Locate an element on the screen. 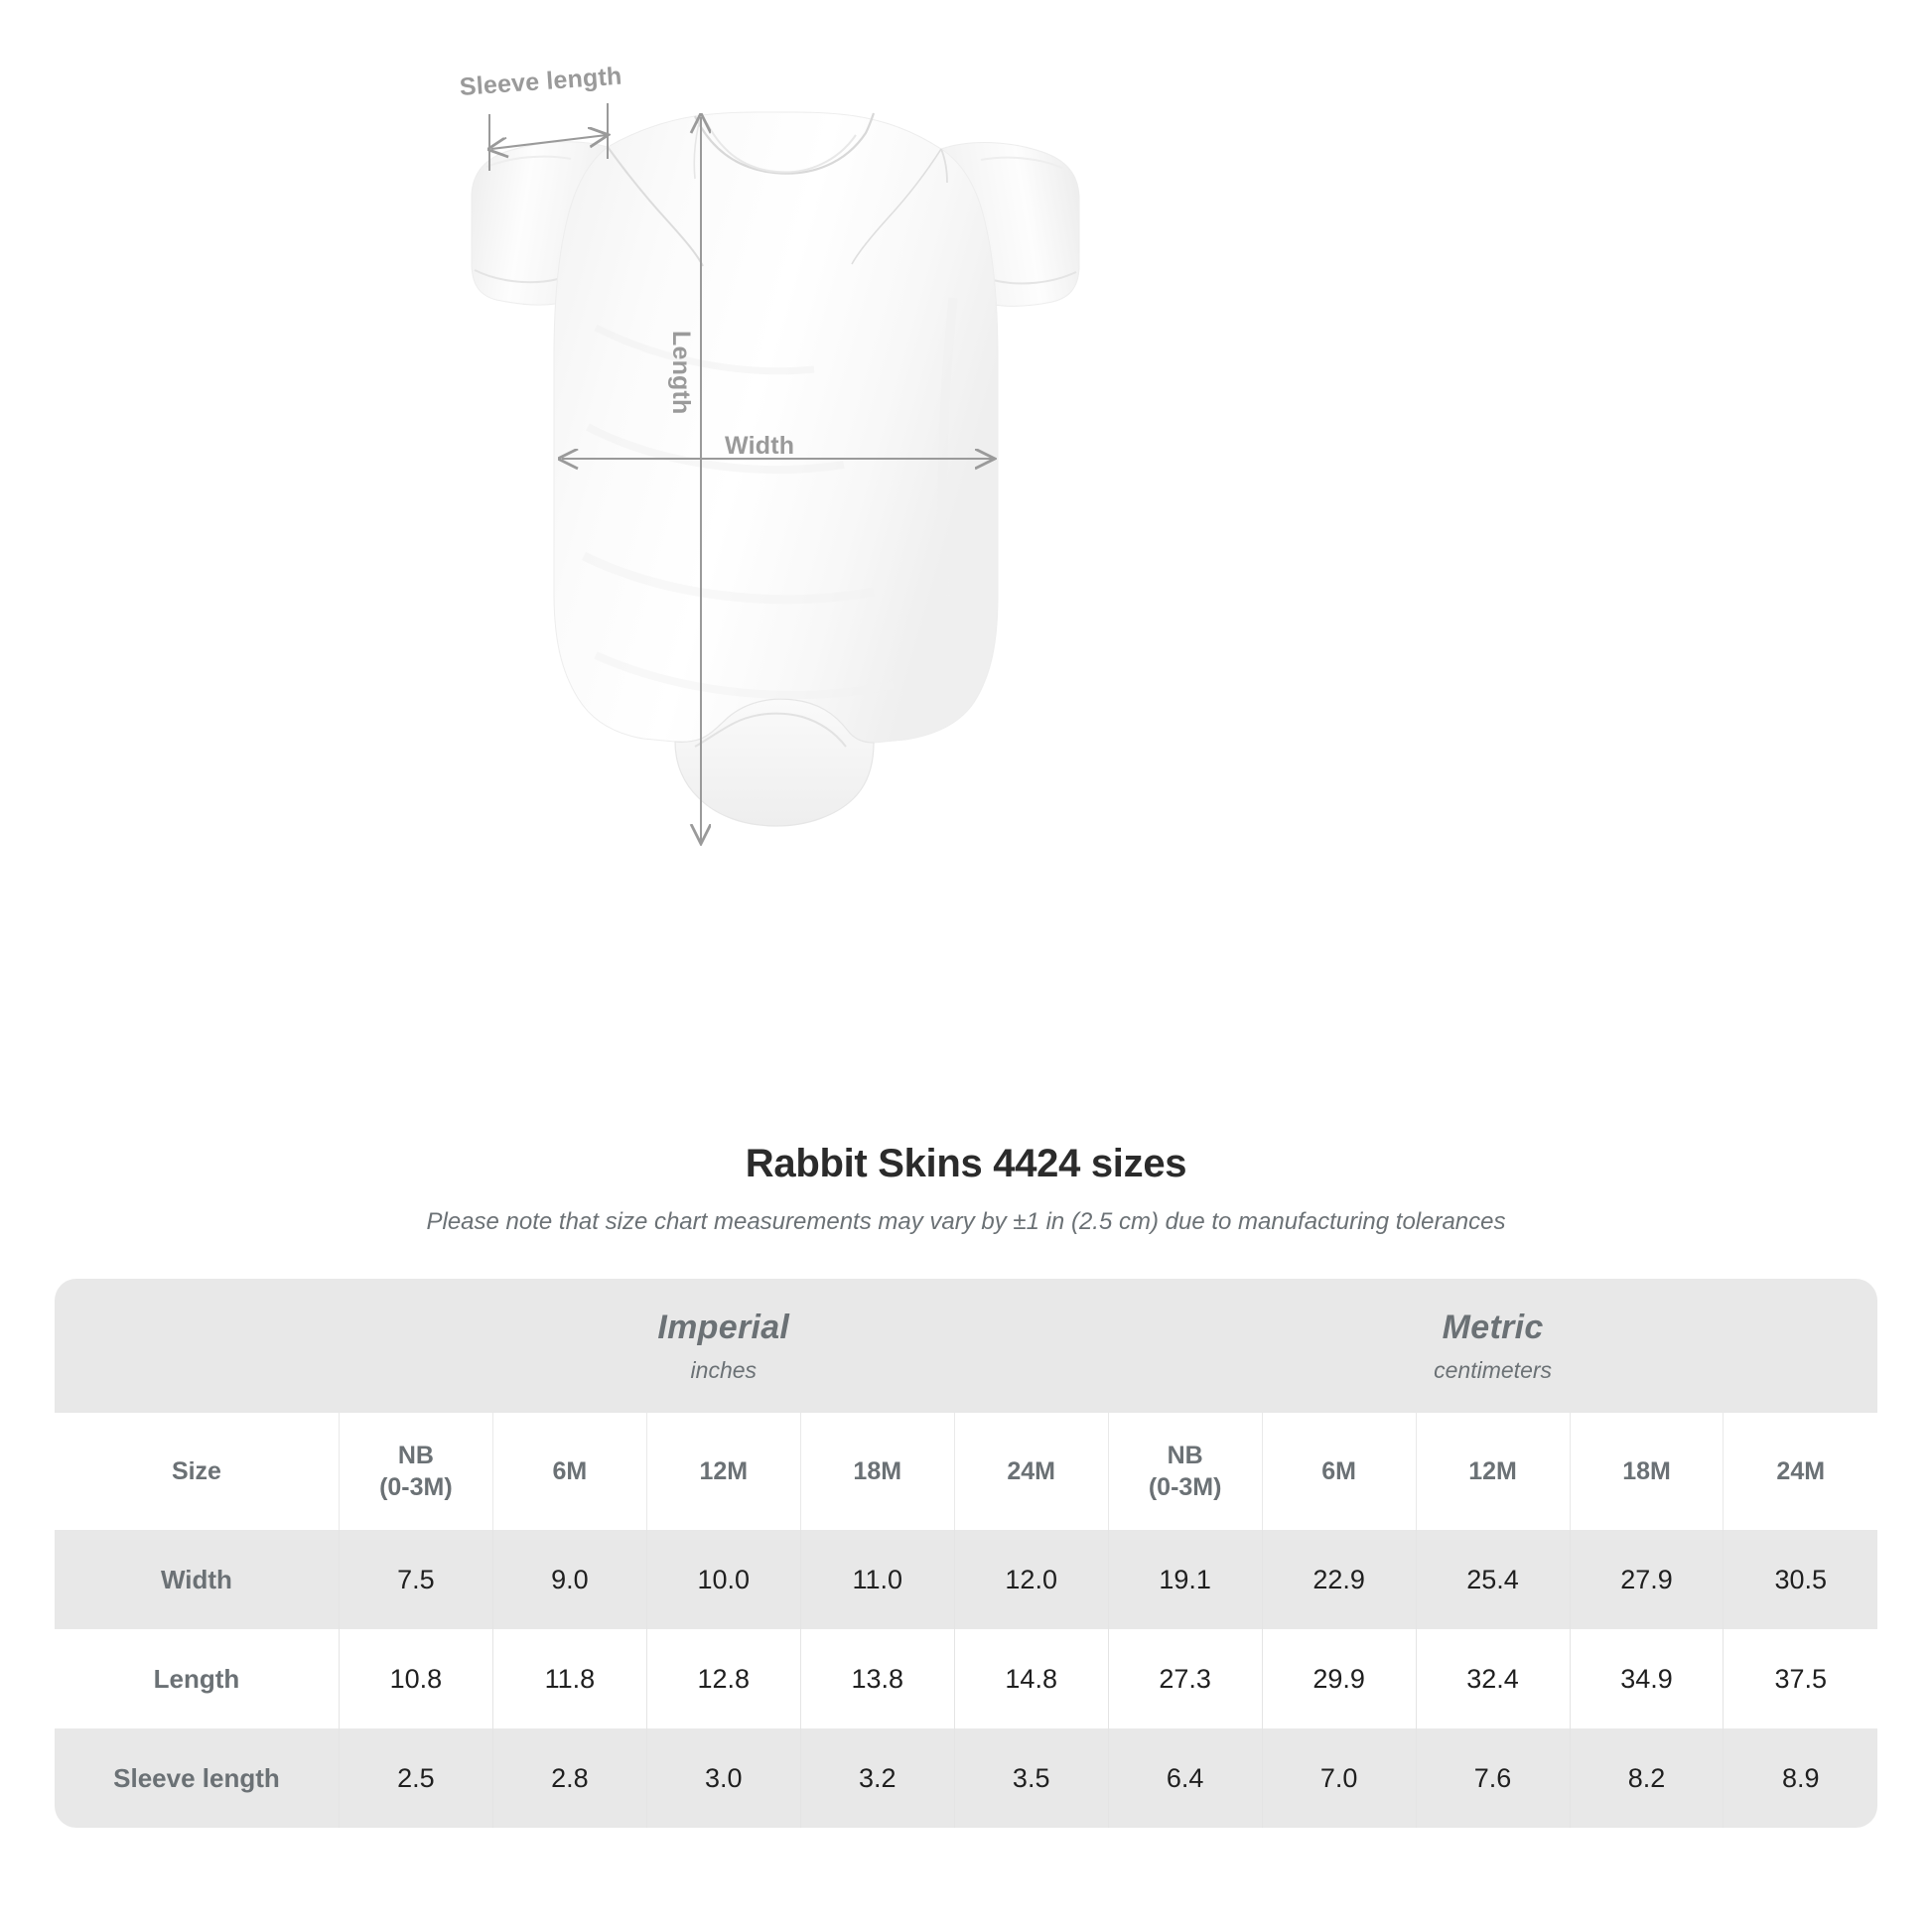 This screenshot has height=1932, width=1932. row-label-length: Length is located at coordinates (198, 1679).